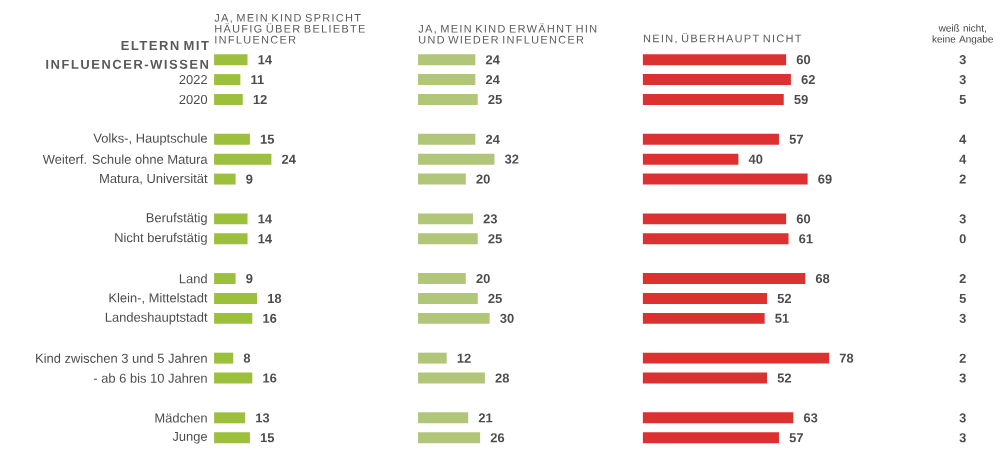 This screenshot has width=1005, height=450. What do you see at coordinates (507, 318) in the screenshot?
I see `data-label: 30` at bounding box center [507, 318].